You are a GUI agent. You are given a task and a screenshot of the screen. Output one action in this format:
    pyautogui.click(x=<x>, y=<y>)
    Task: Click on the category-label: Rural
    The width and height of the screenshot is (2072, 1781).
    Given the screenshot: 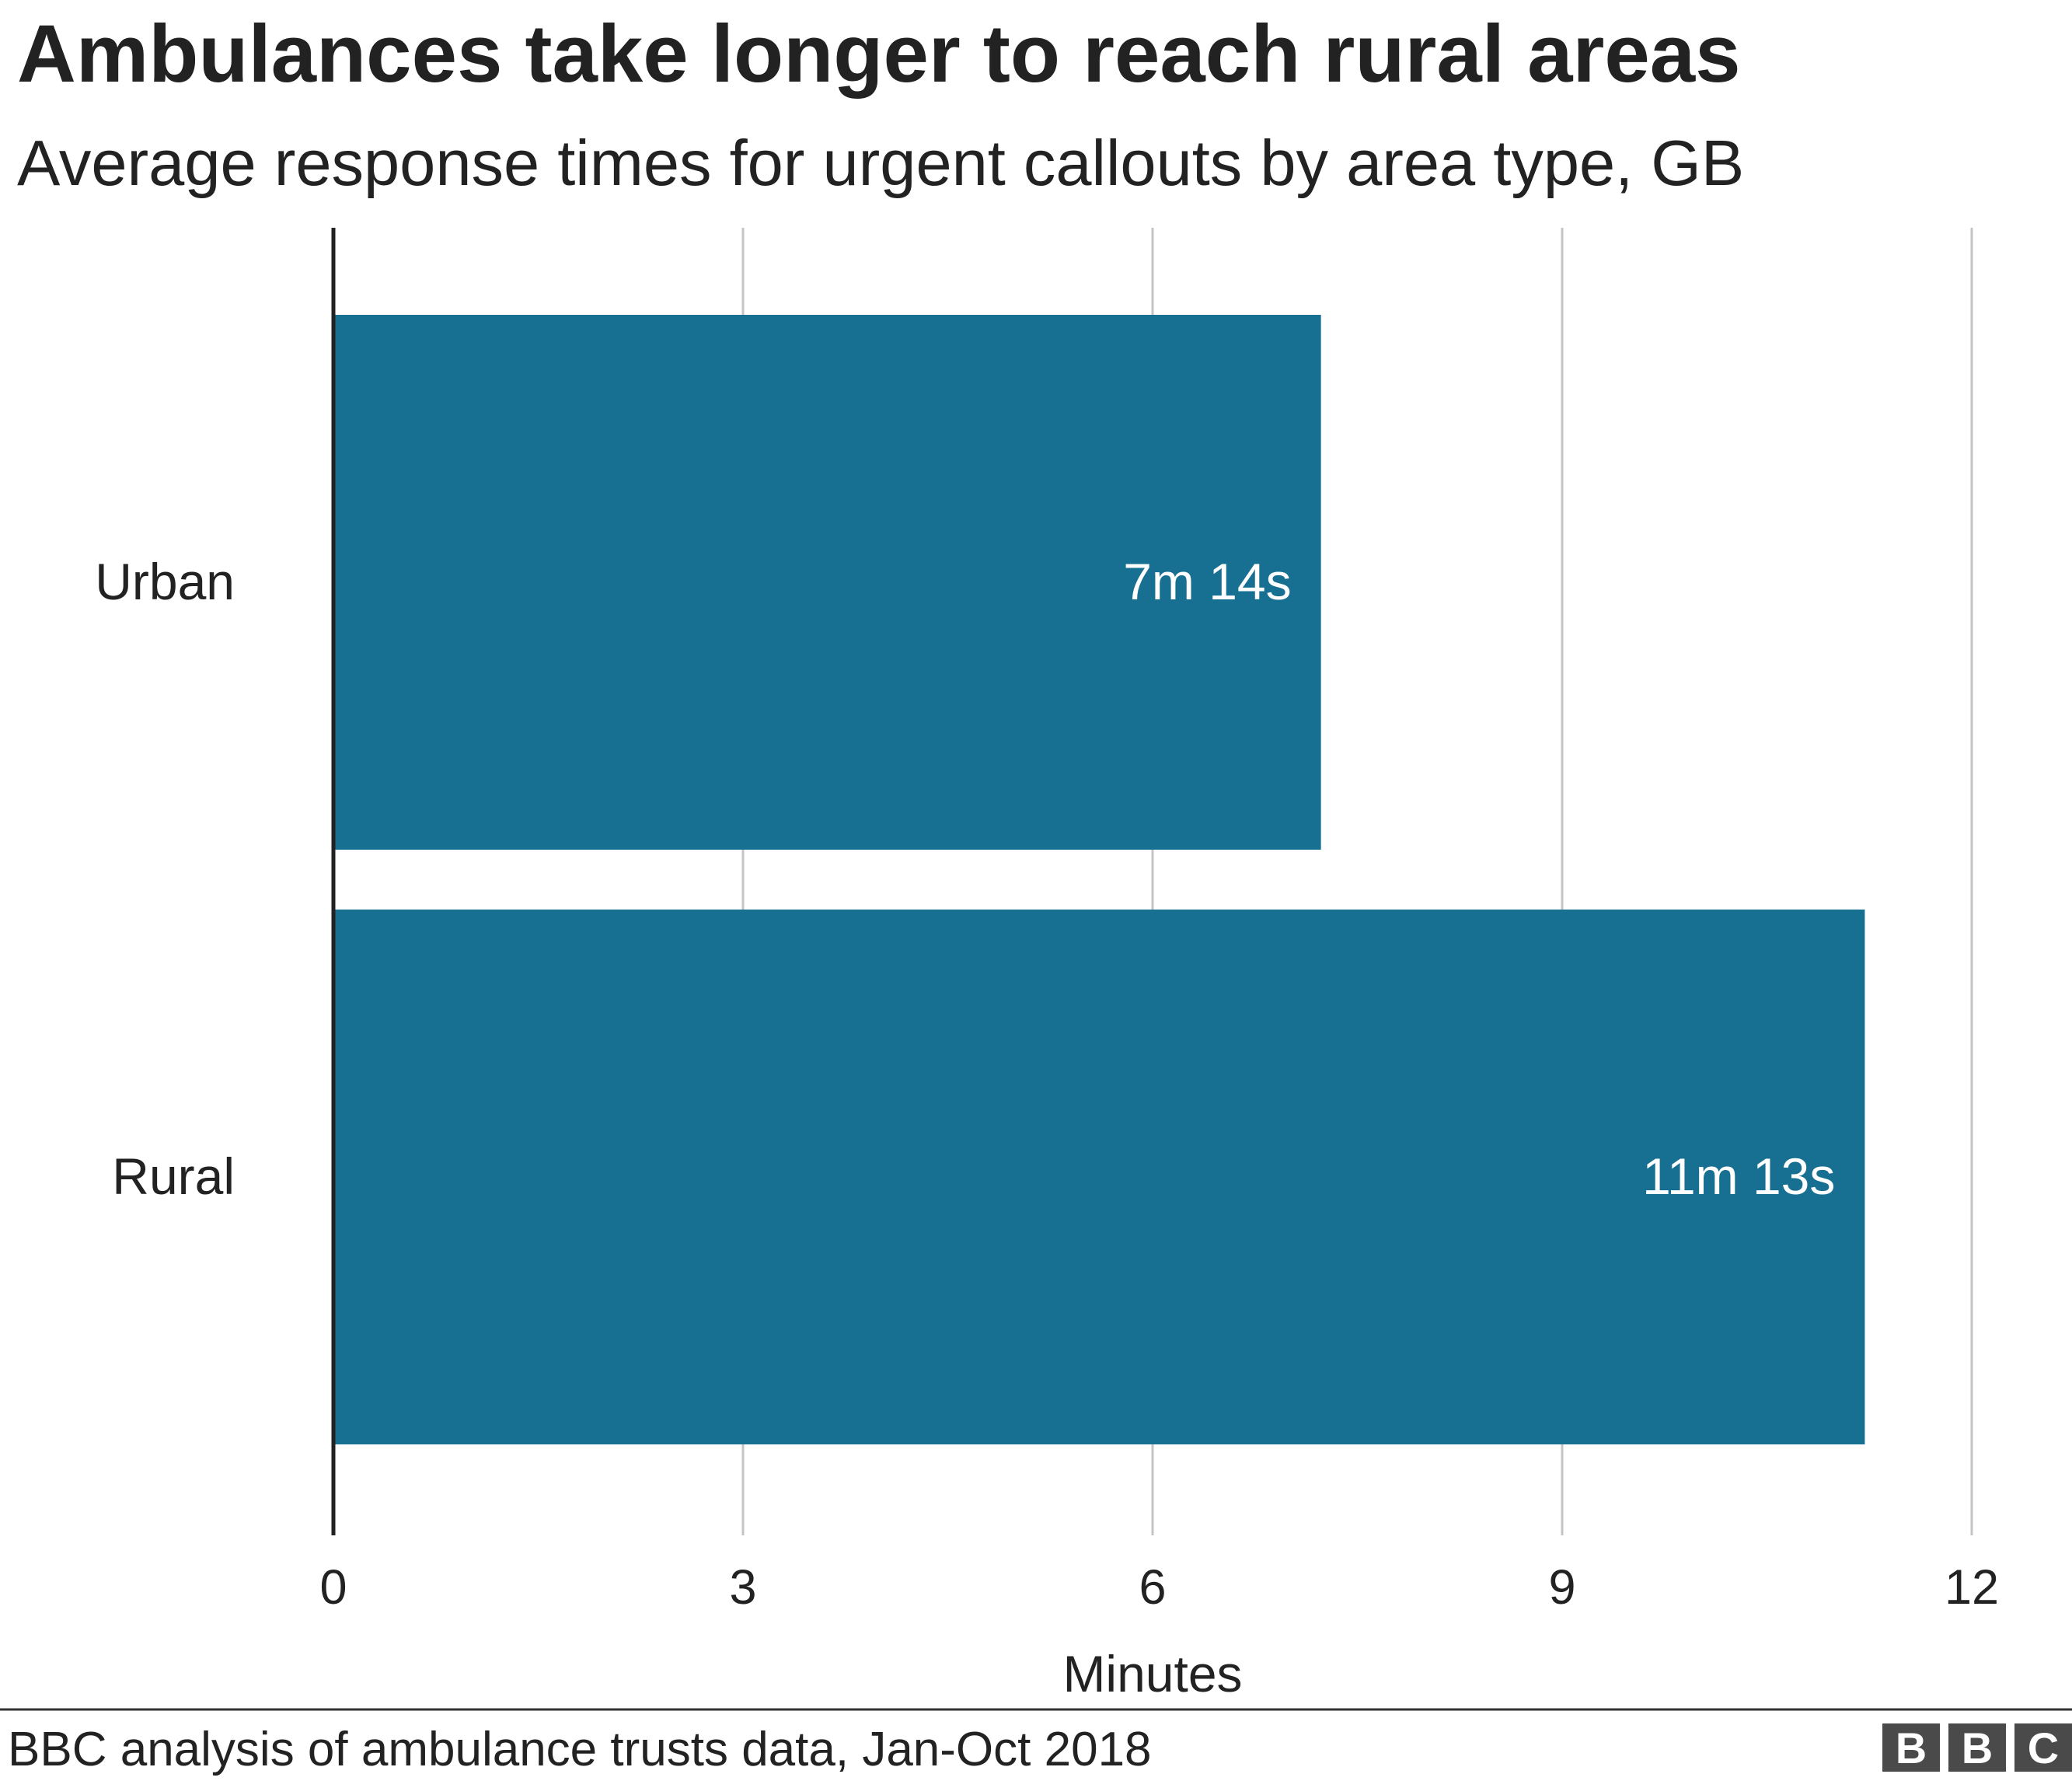 What is the action you would take?
    pyautogui.click(x=173, y=1176)
    